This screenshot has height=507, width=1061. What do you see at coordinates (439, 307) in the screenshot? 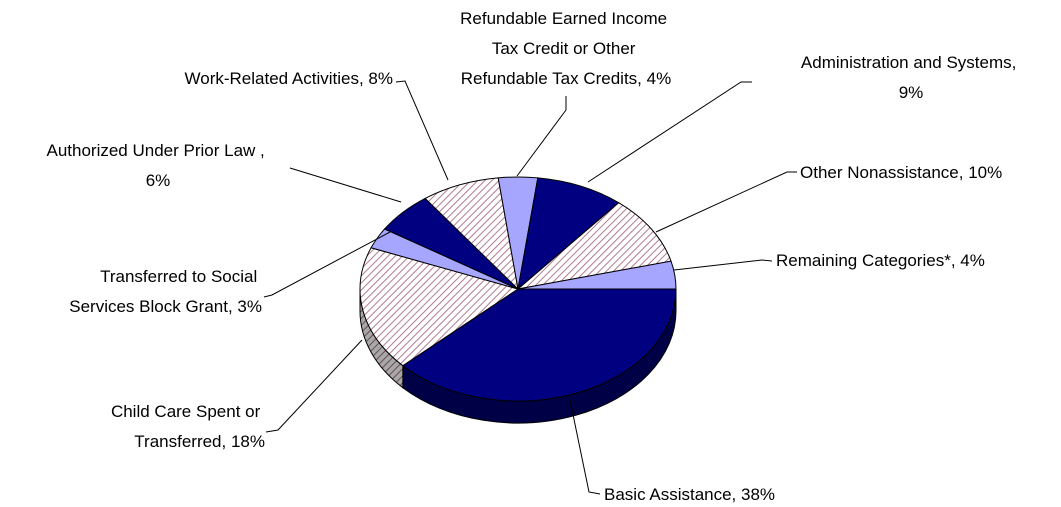
I see `pie-slice-child-care-spent-or-transferred` at bounding box center [439, 307].